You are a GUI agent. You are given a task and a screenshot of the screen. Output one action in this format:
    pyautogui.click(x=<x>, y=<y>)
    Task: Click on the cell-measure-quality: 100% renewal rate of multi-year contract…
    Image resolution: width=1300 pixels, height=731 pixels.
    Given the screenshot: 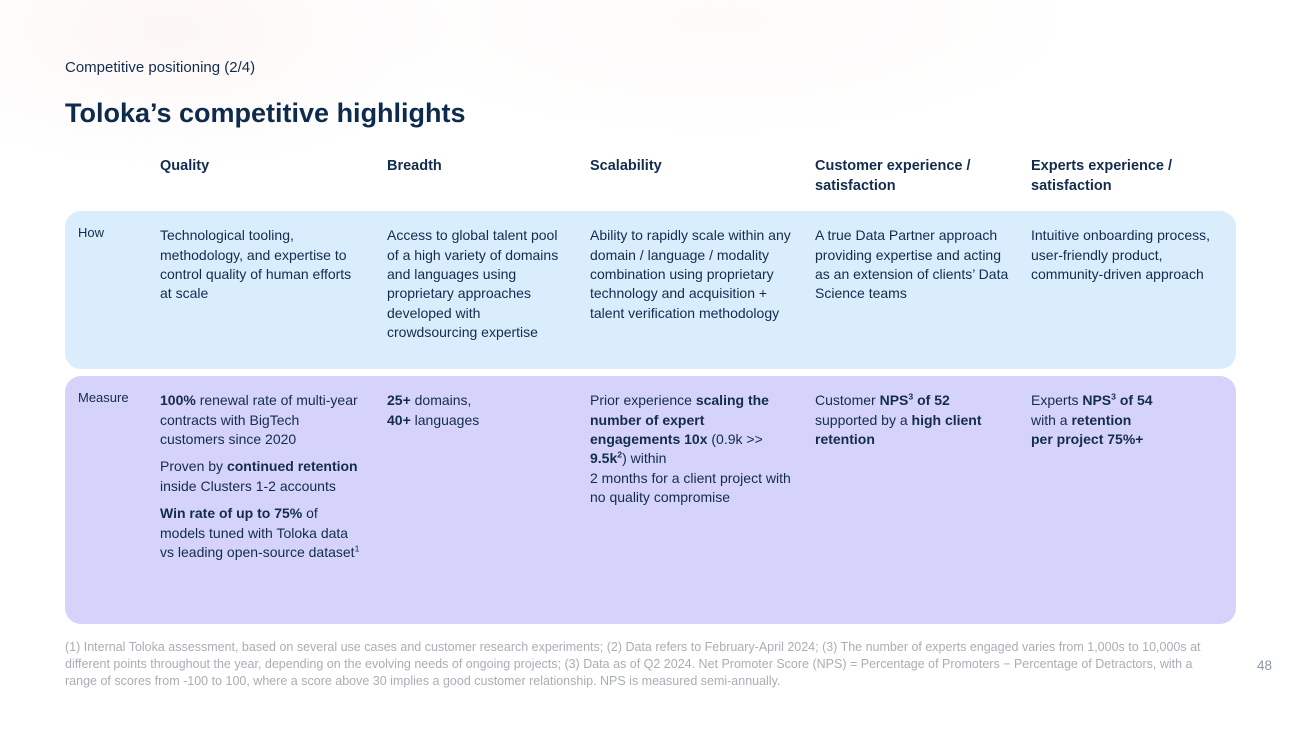 What is the action you would take?
    pyautogui.click(x=260, y=476)
    